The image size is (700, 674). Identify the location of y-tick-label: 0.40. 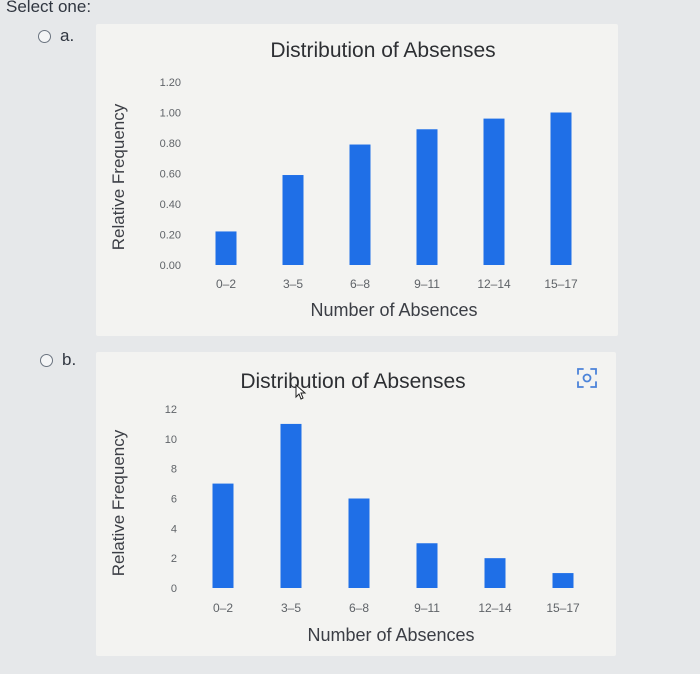
(170, 205).